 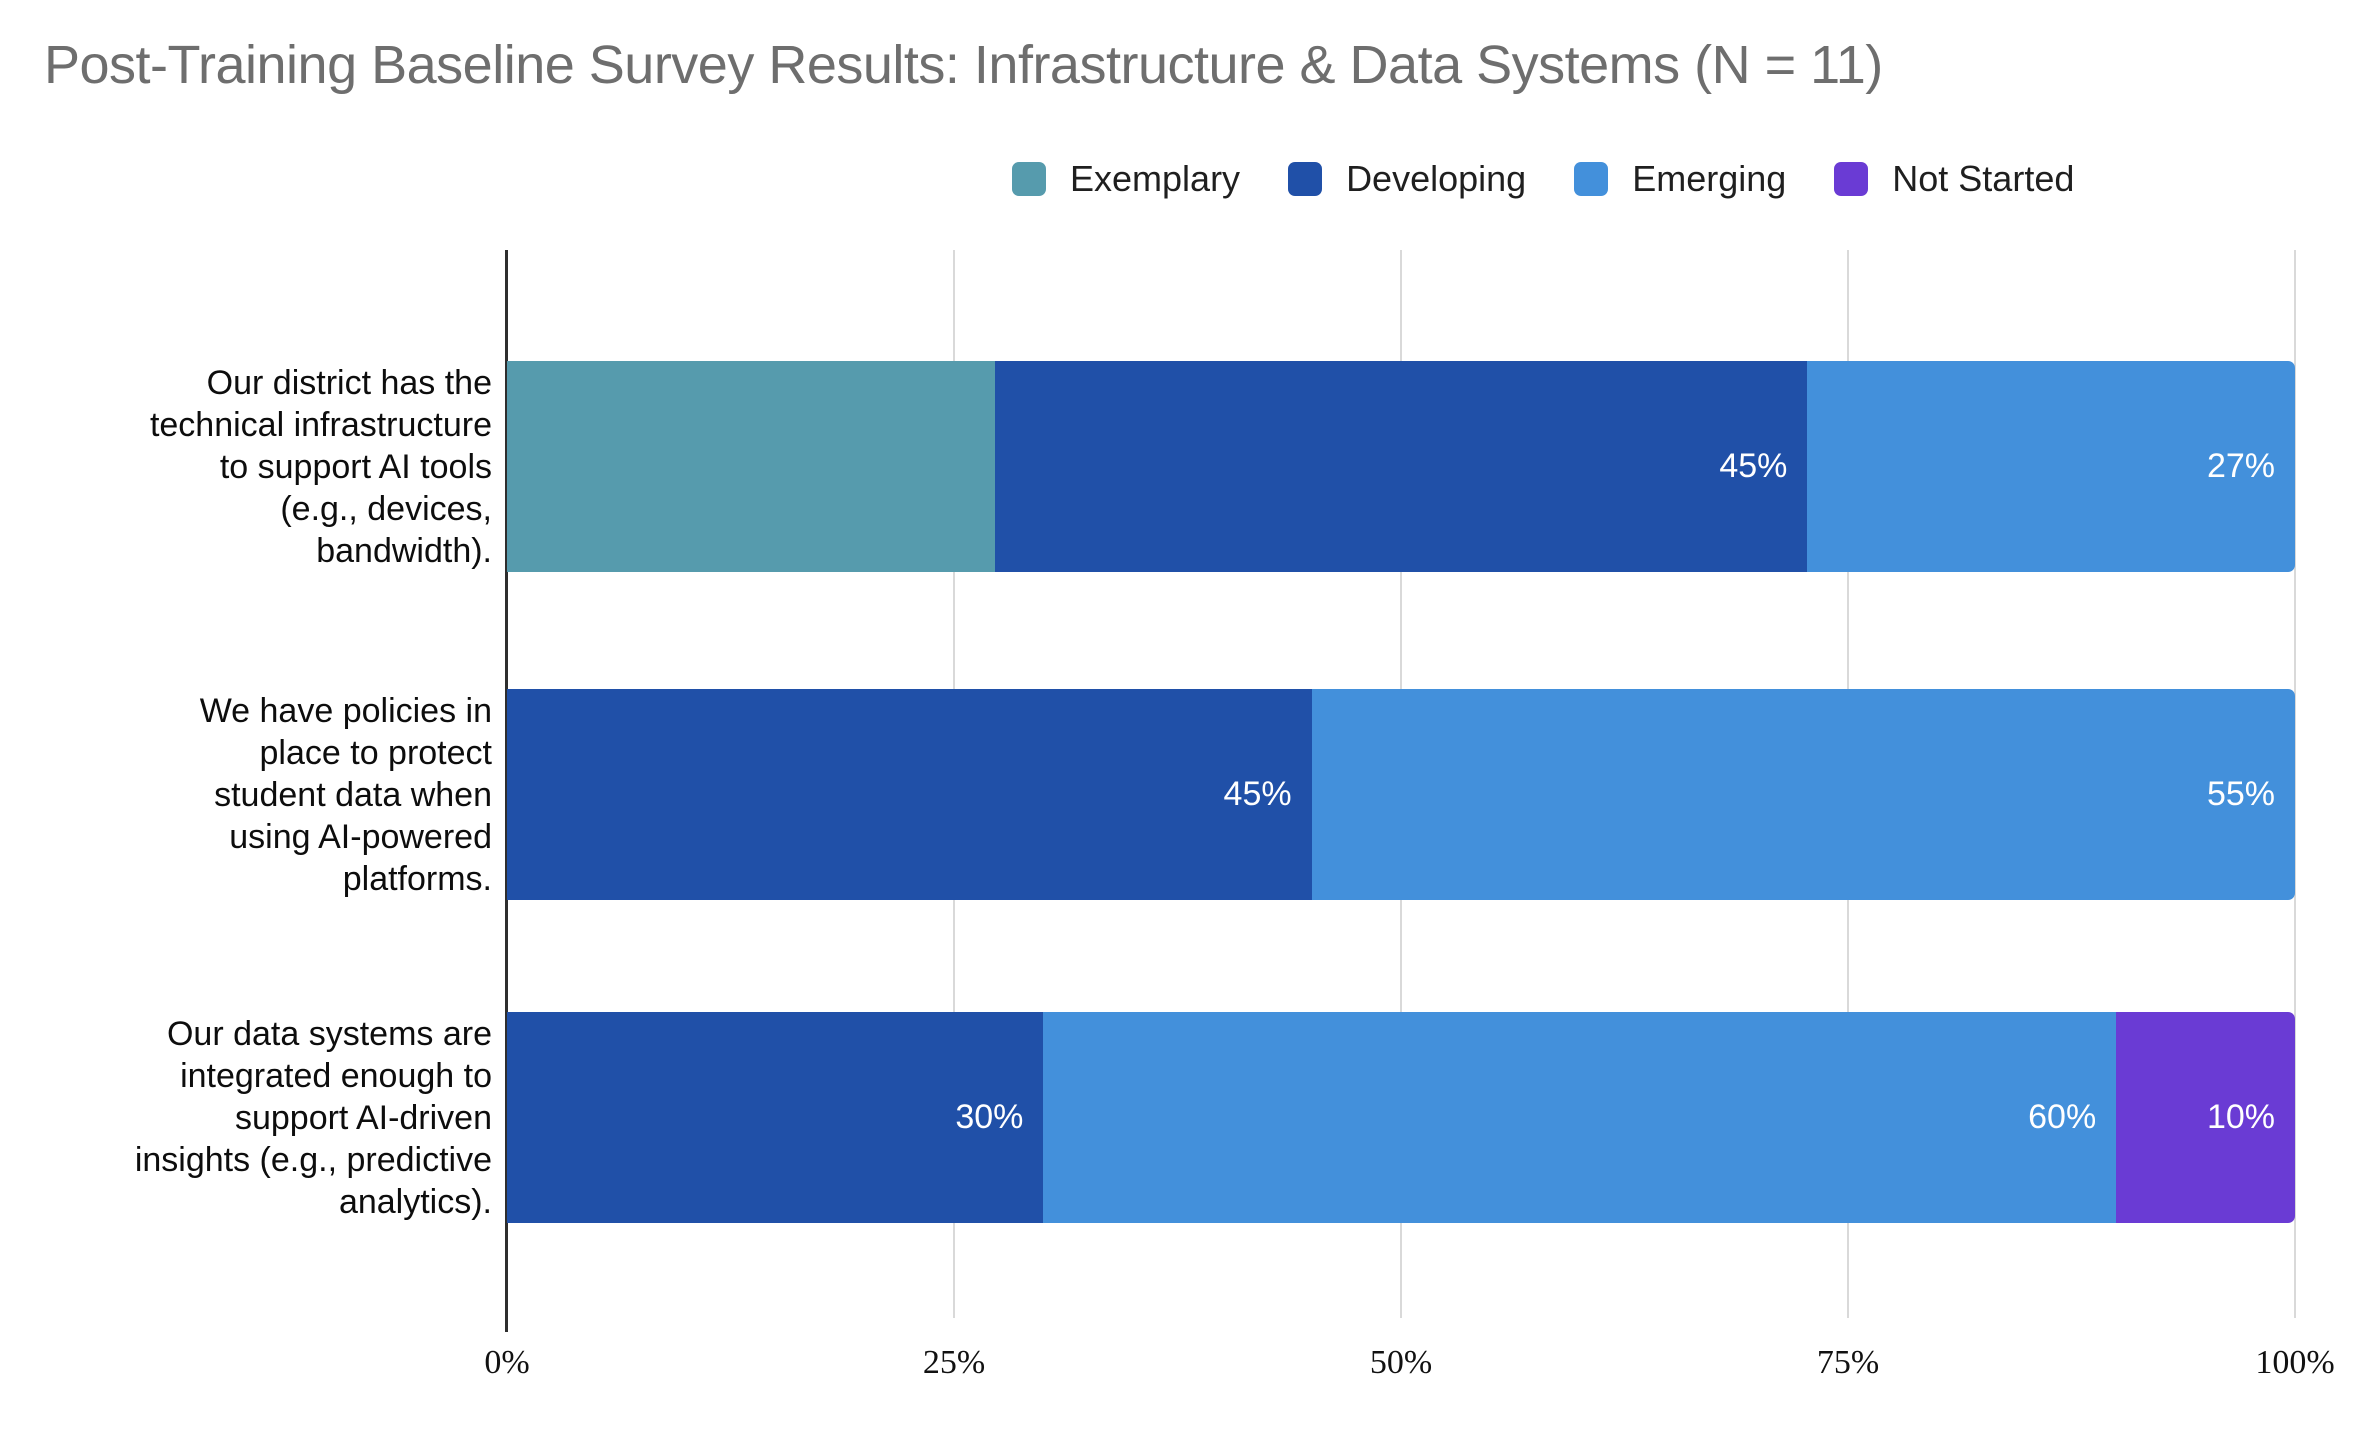 What do you see at coordinates (2295, 1362) in the screenshot?
I see `x-tick-label: 100%` at bounding box center [2295, 1362].